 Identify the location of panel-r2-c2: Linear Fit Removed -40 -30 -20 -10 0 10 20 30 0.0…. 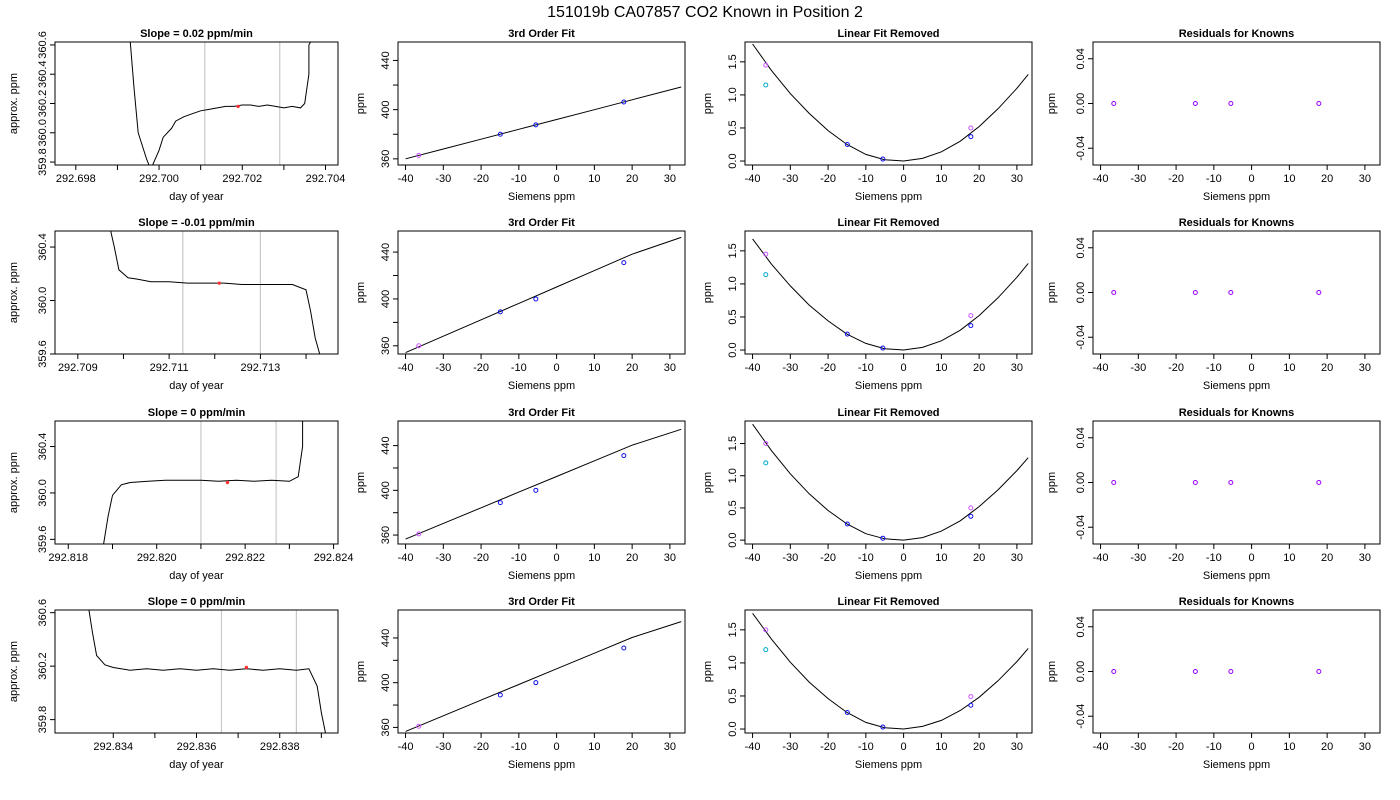
(867, 494).